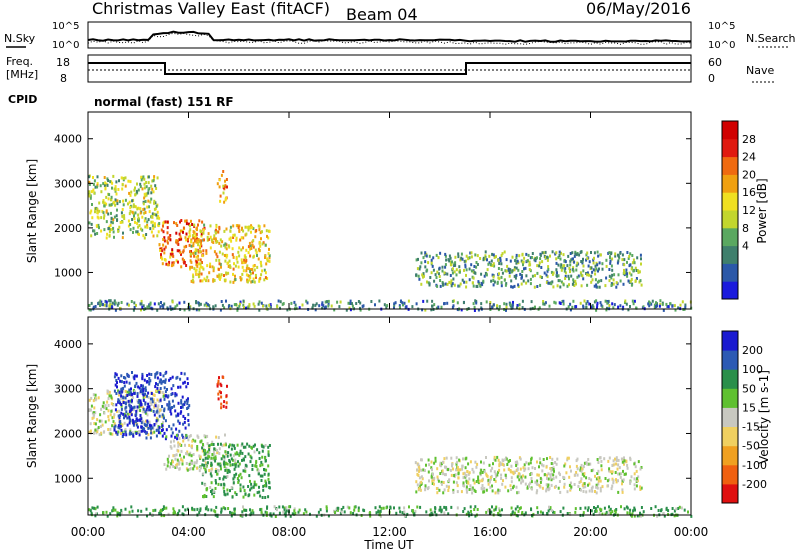 The height and width of the screenshot is (554, 800). I want to click on power-ytick-label: 2000, so click(68, 228).